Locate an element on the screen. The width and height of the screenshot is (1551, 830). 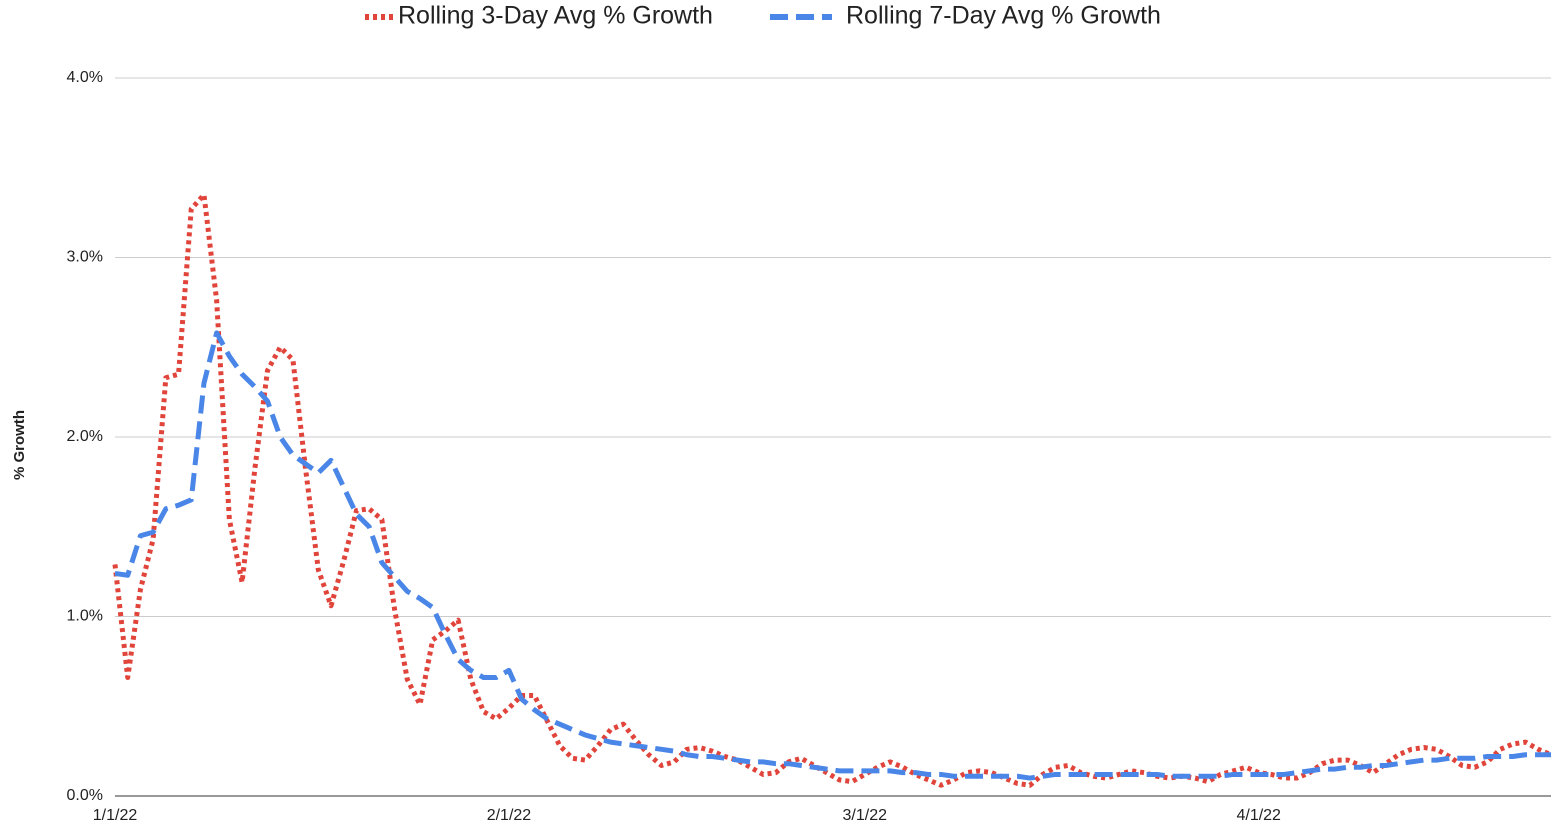
x-tick-label: 4/1/22 is located at coordinates (1258, 815).